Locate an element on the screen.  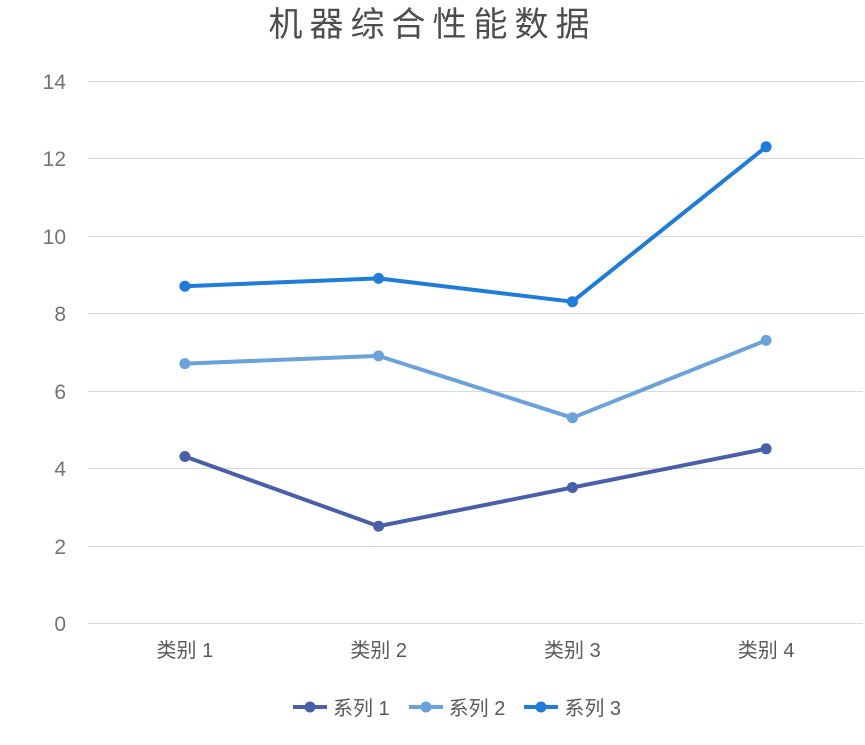
legend-label: 系列 3 is located at coordinates (593, 709).